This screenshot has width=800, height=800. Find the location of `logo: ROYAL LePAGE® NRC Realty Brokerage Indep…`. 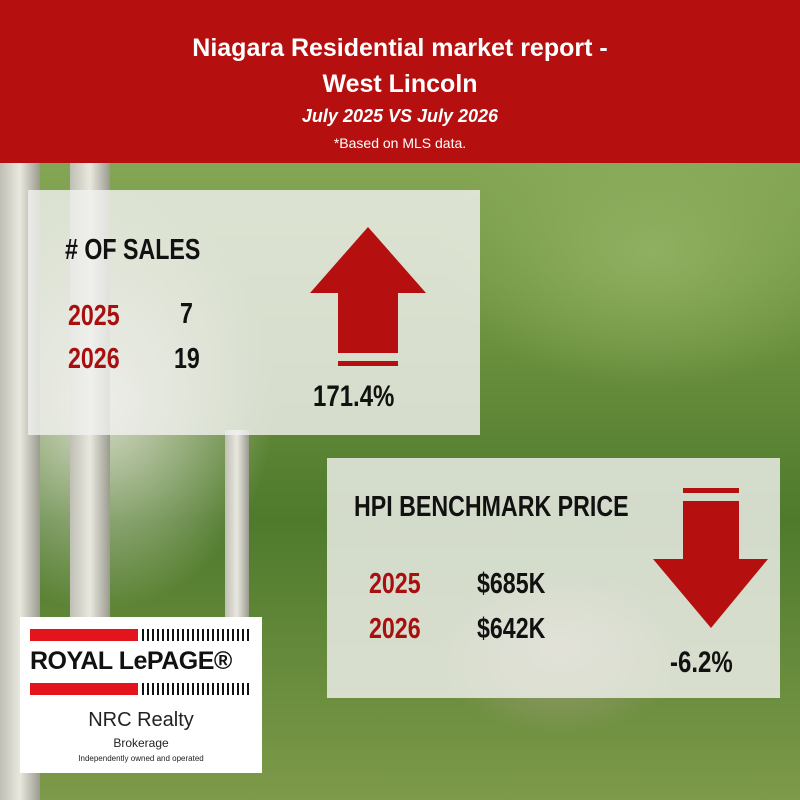

logo: ROYAL LePAGE® NRC Realty Brokerage Indep… is located at coordinates (141, 695).